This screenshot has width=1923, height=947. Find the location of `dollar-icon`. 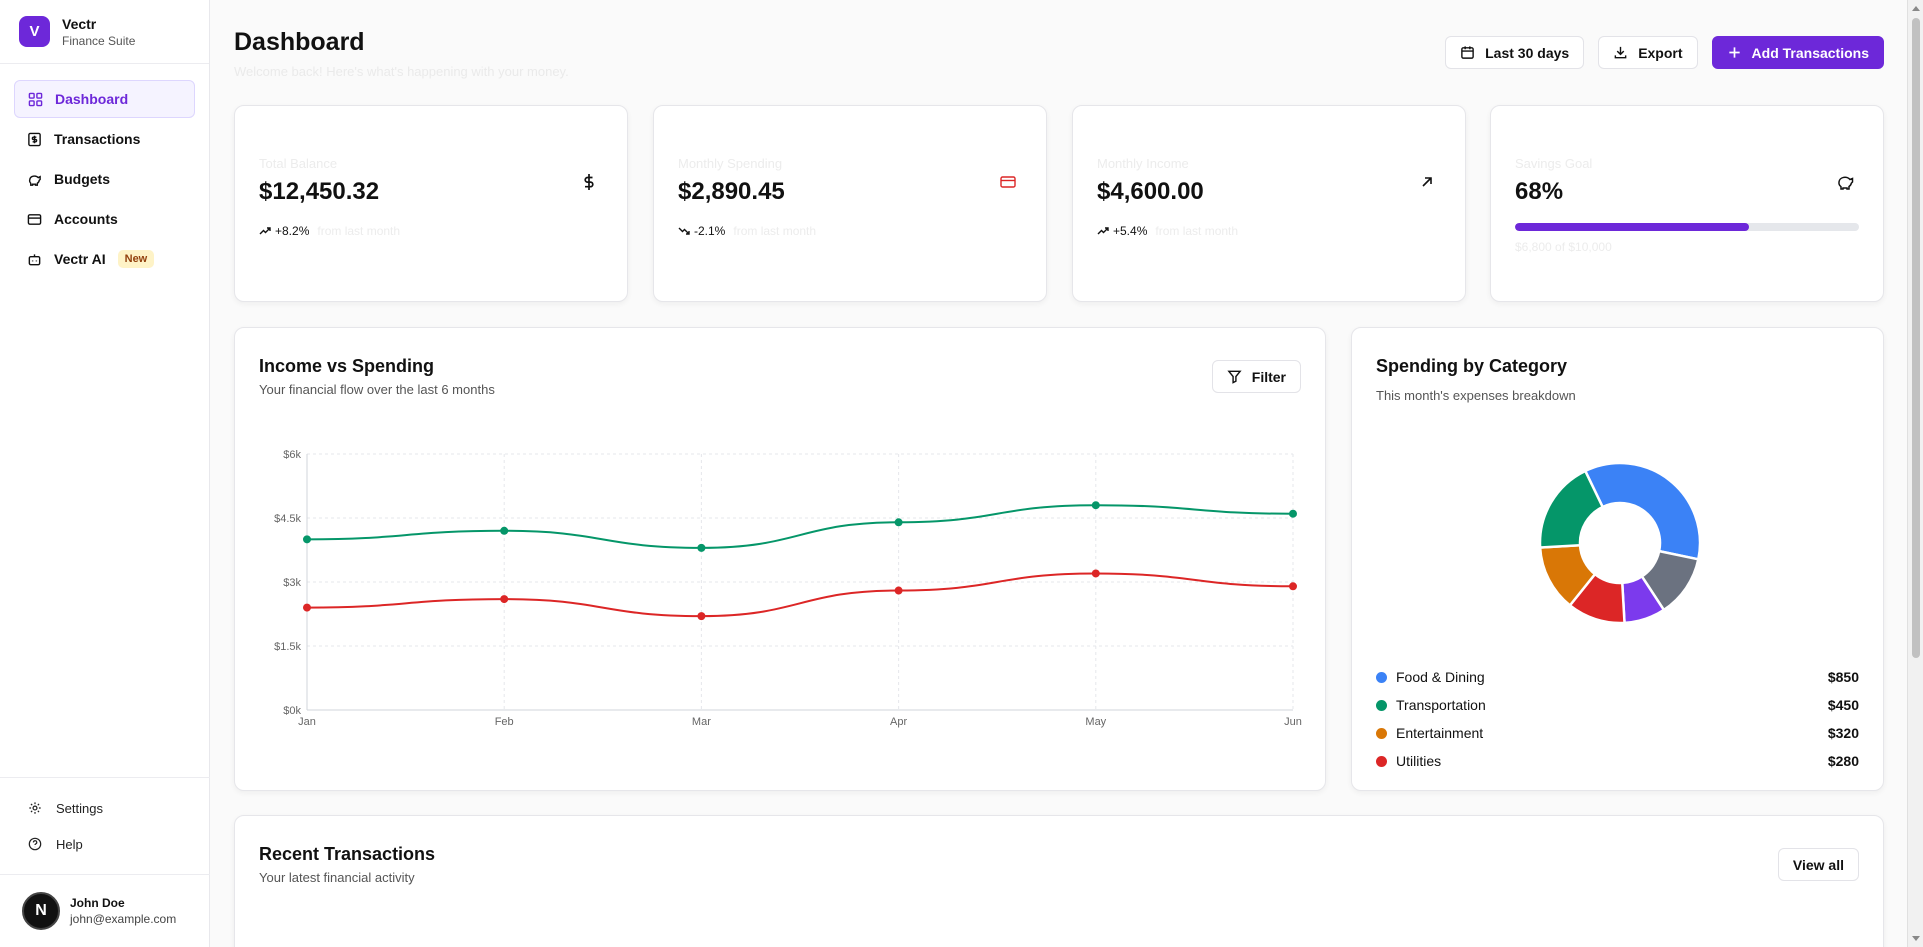

dollar-icon is located at coordinates (589, 182).